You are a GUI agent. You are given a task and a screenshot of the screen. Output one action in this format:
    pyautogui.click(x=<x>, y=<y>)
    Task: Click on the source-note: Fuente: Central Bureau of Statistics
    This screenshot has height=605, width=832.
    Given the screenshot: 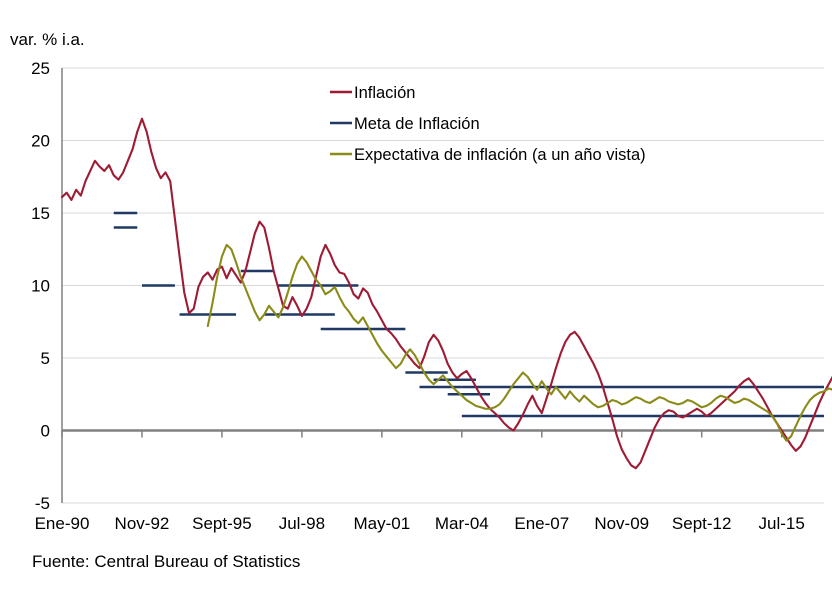 What is the action you would take?
    pyautogui.click(x=166, y=561)
    